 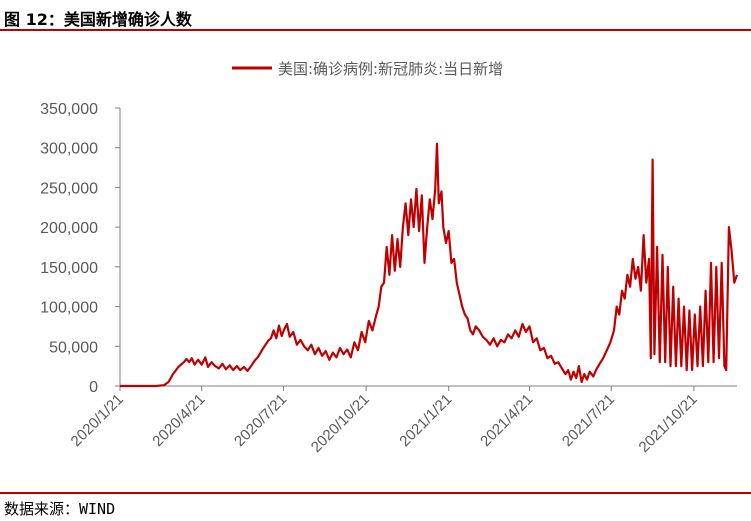 I want to click on y-tick-label: 0, so click(x=93, y=387).